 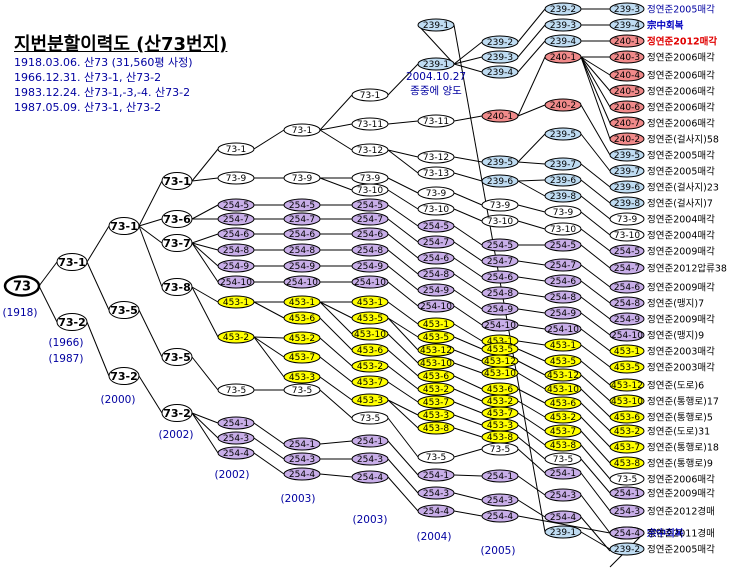 I want to click on parcel-node: 239-5, so click(x=500, y=162).